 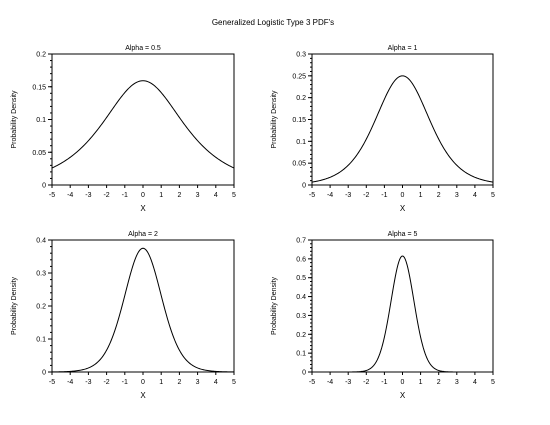 What do you see at coordinates (273, 22) in the screenshot?
I see `figure-title: Generalized Logistic Type 3 PDF's` at bounding box center [273, 22].